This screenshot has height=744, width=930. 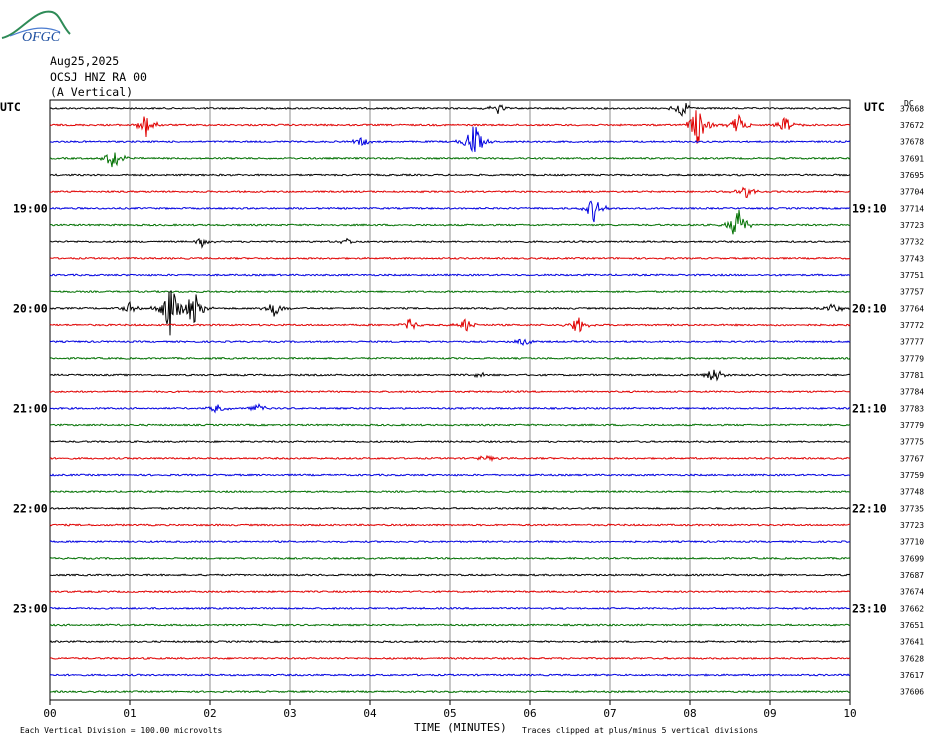 I want to click on dc-offset-label: 37772, so click(x=912, y=325).